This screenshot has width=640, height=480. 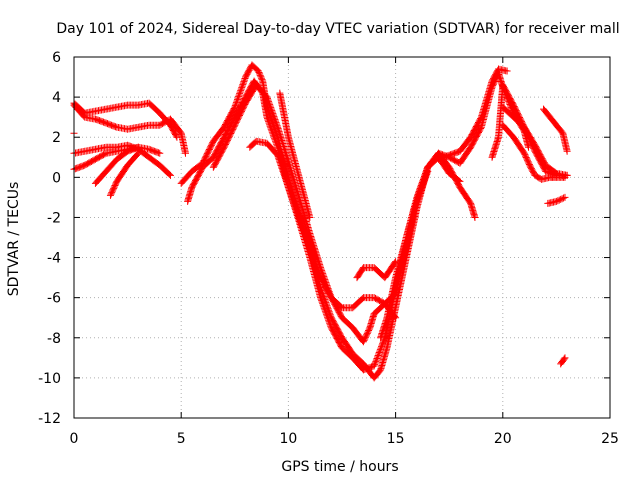 What do you see at coordinates (54, 339) in the screenshot?
I see `y-tick-label: -8` at bounding box center [54, 339].